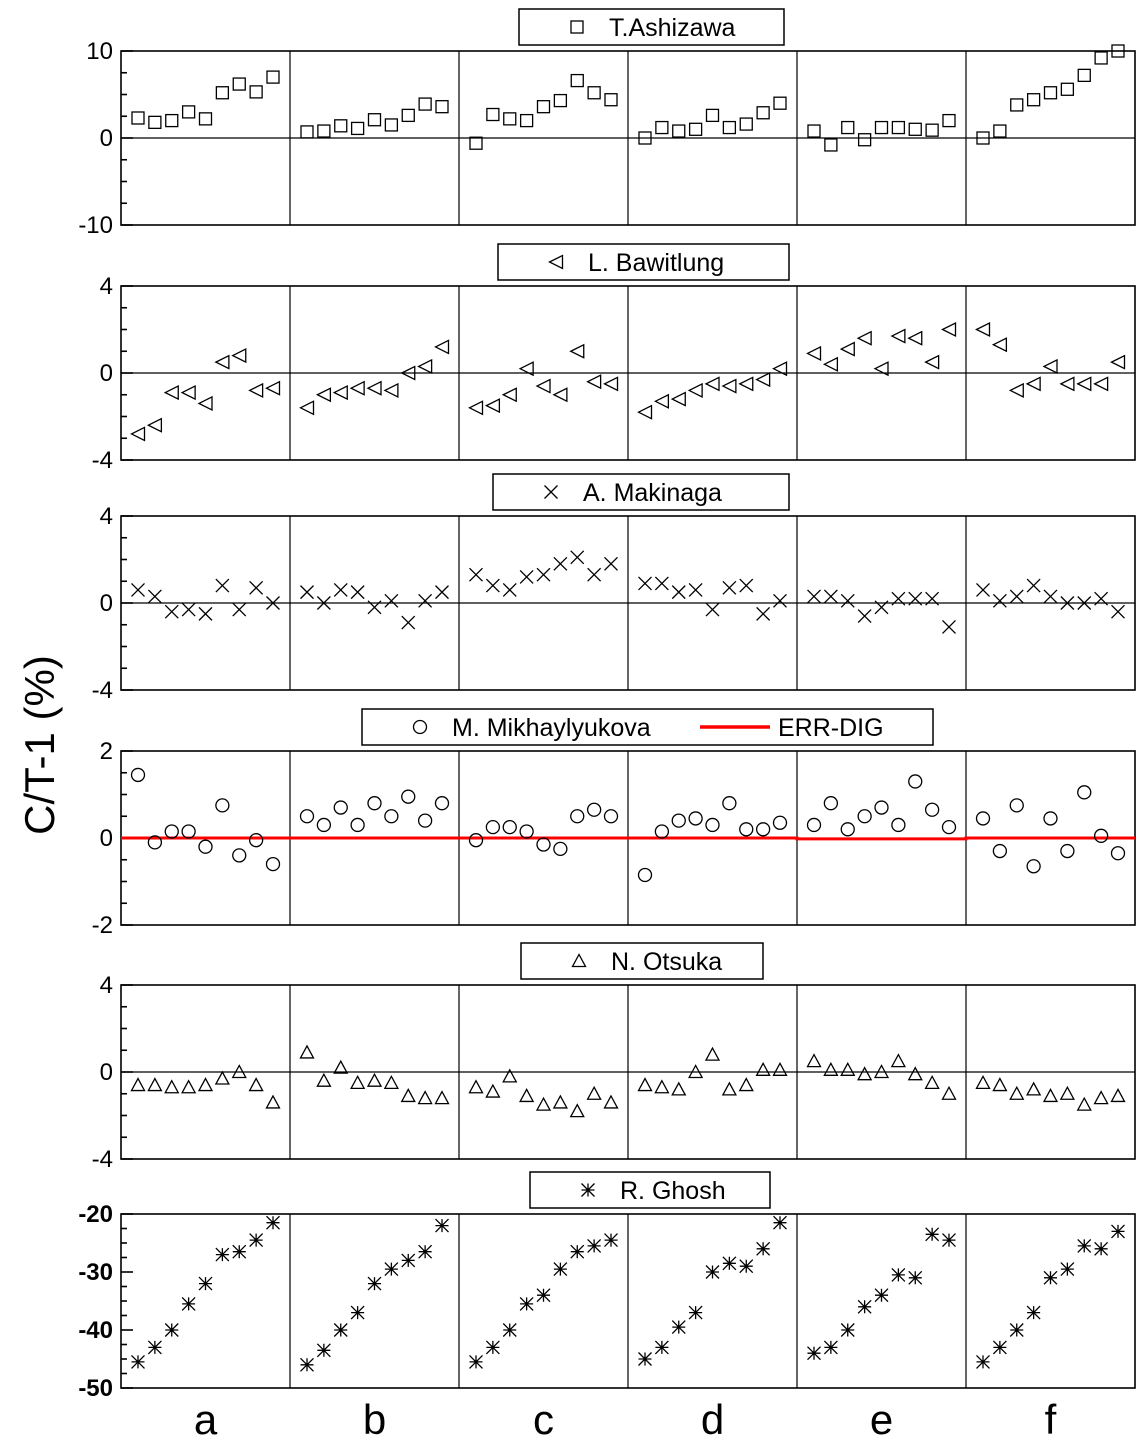  What do you see at coordinates (106, 985) in the screenshot?
I see `y-tick-label: 4` at bounding box center [106, 985].